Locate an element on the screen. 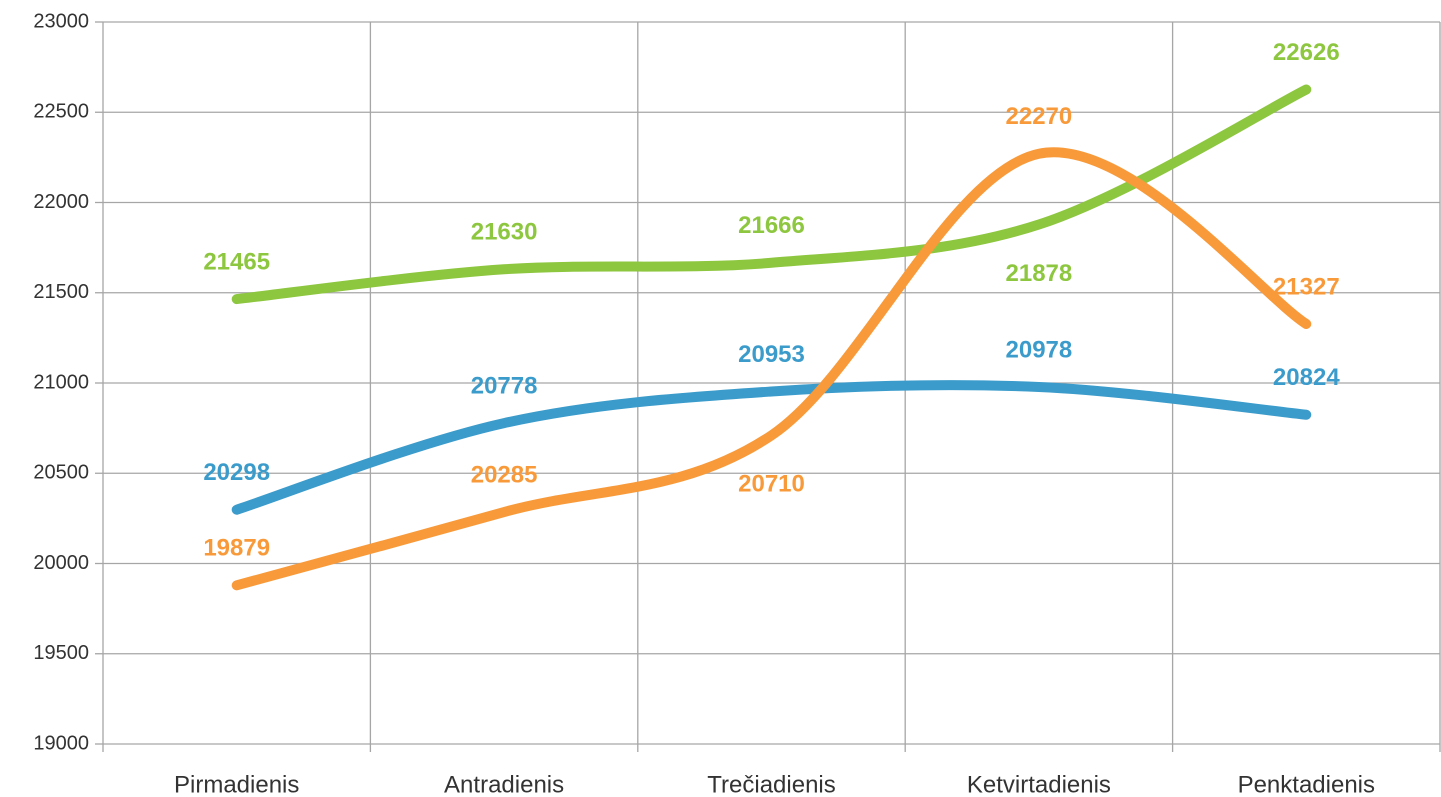  data-label: 21666 is located at coordinates (771, 225).